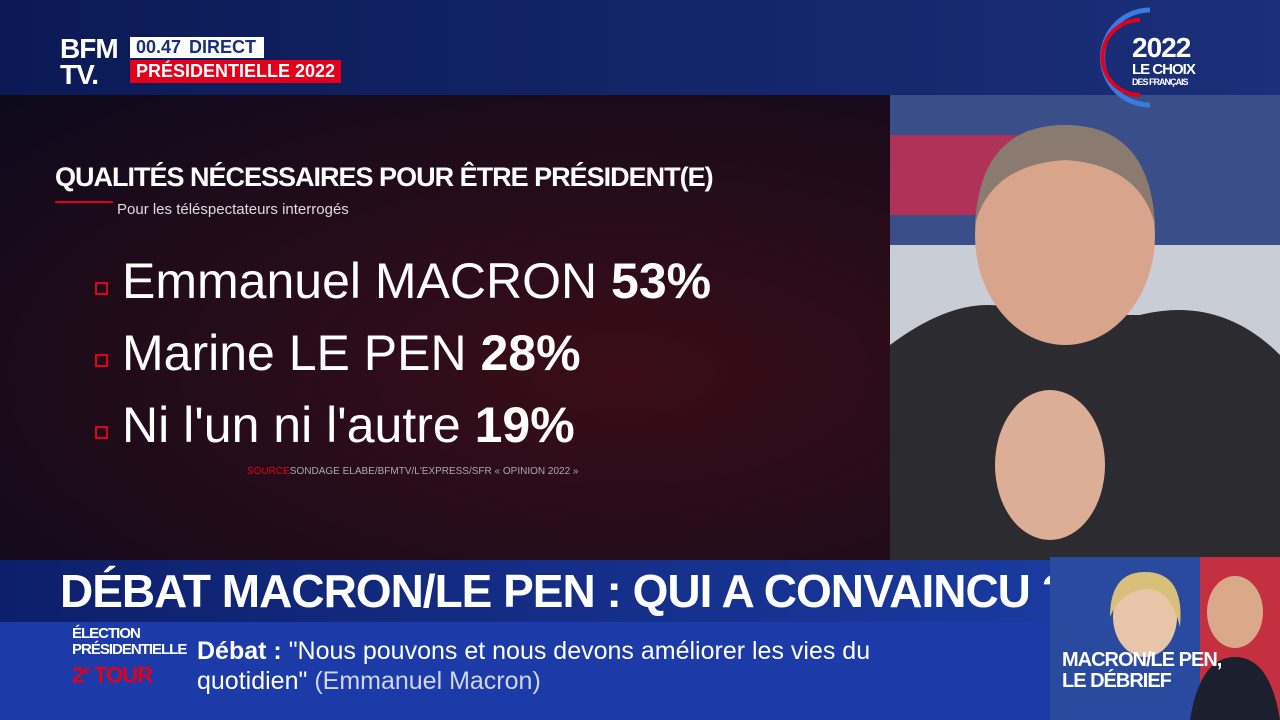 The width and height of the screenshot is (1280, 720). I want to click on poll-item: Ni l'un ni l'autre 19%, so click(403, 425).